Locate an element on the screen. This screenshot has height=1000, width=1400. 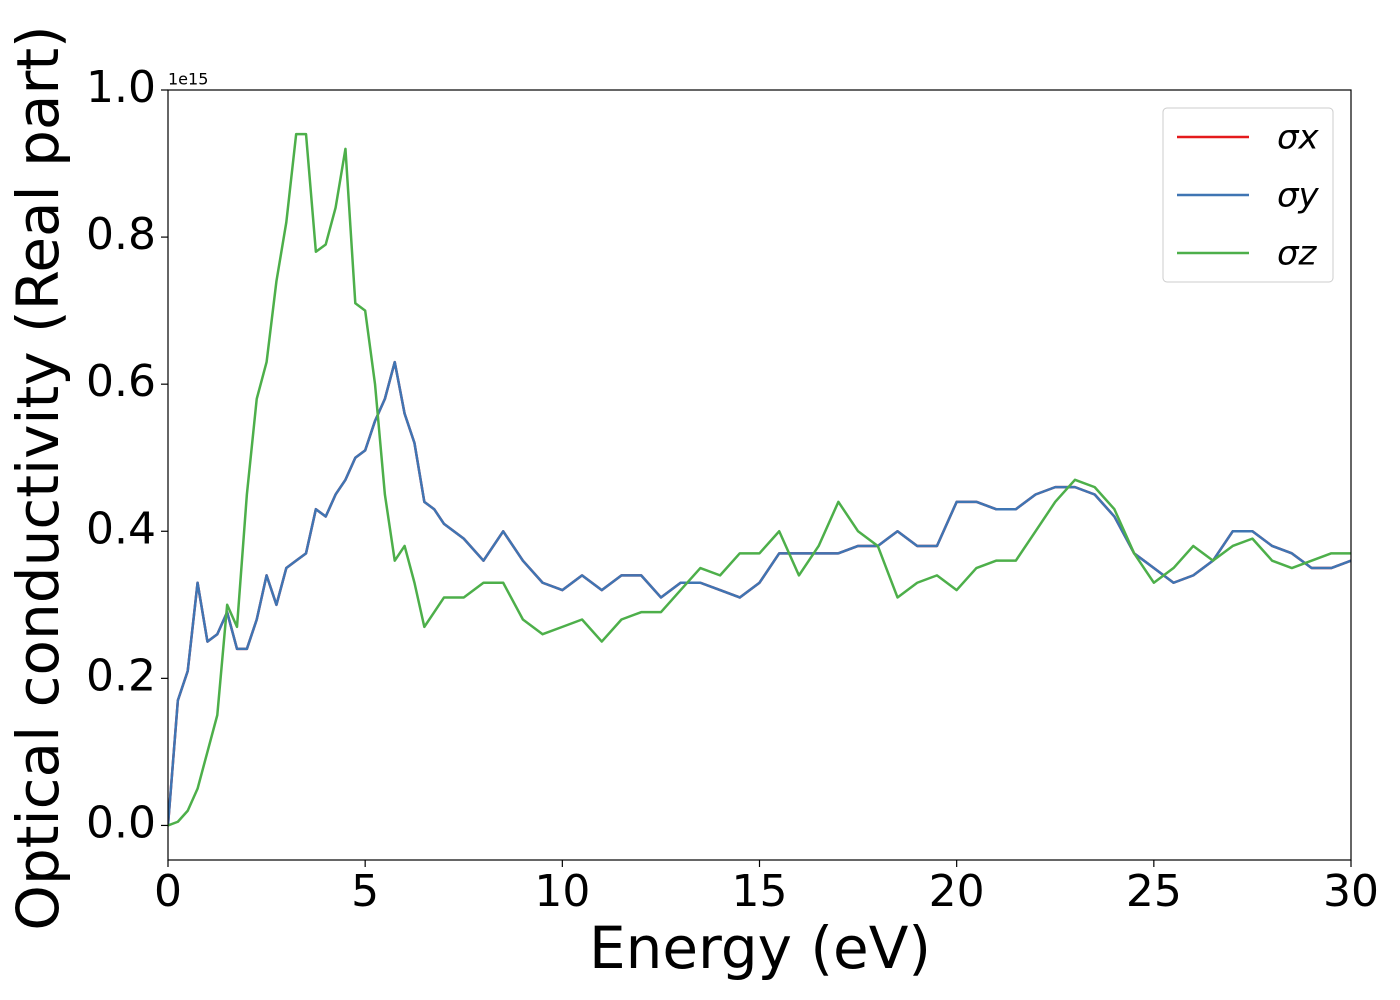
y-offset-label: 1e15 is located at coordinates (188, 79).